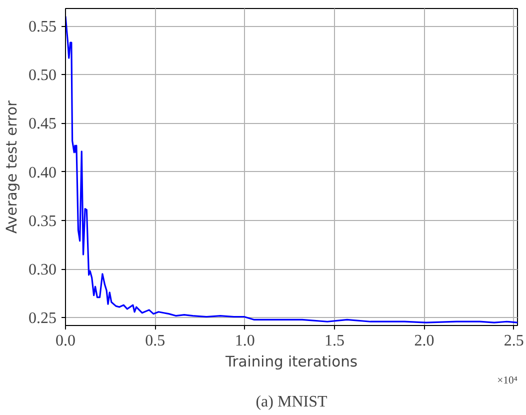  Describe the element at coordinates (424, 341) in the screenshot. I see `x-tick-label: 2.0` at that location.